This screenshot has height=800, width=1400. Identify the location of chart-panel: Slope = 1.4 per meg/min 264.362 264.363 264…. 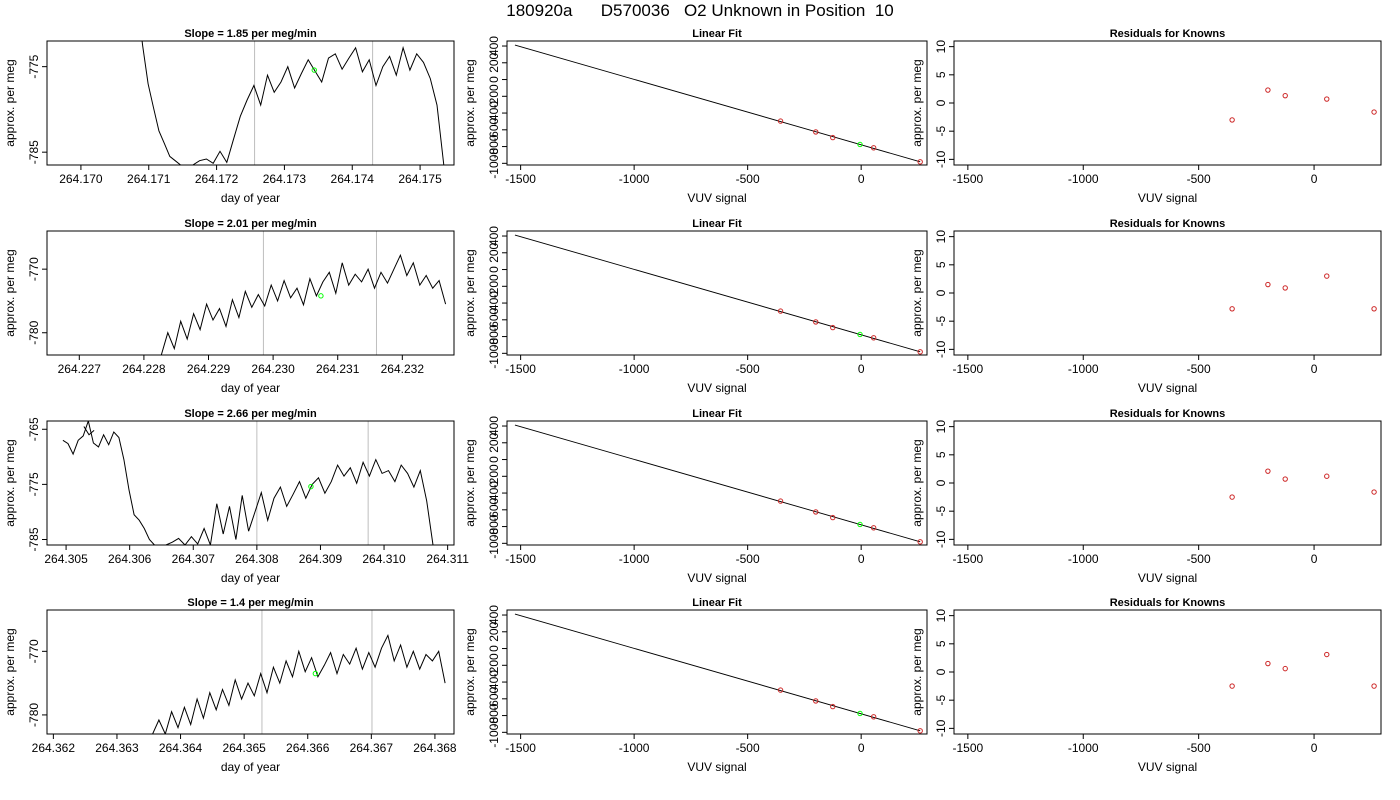
(230, 685).